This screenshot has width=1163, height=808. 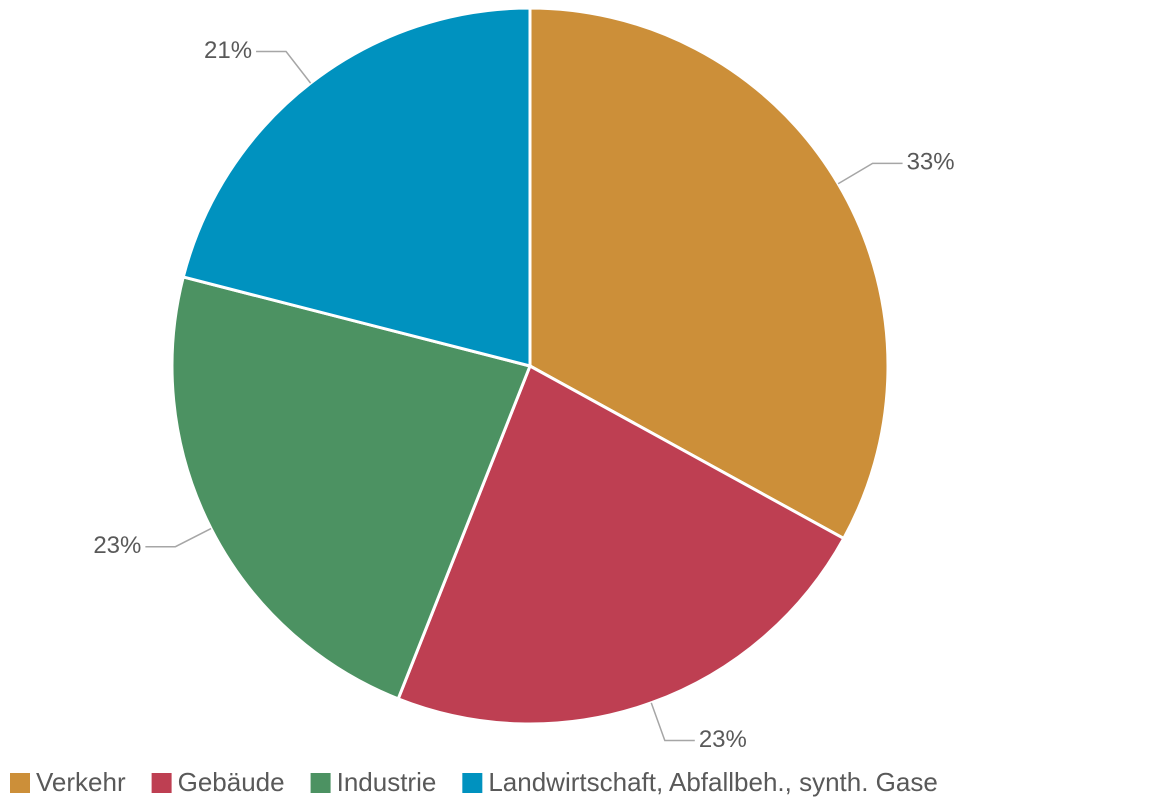 I want to click on legend-label: Gebäude, so click(x=231, y=782).